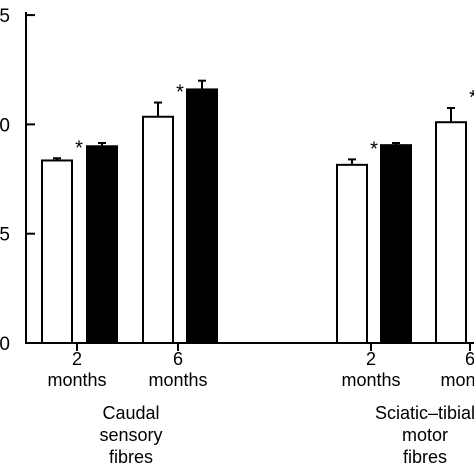 Image resolution: width=474 pixels, height=474 pixels. I want to click on group-label: motor, so click(425, 435).